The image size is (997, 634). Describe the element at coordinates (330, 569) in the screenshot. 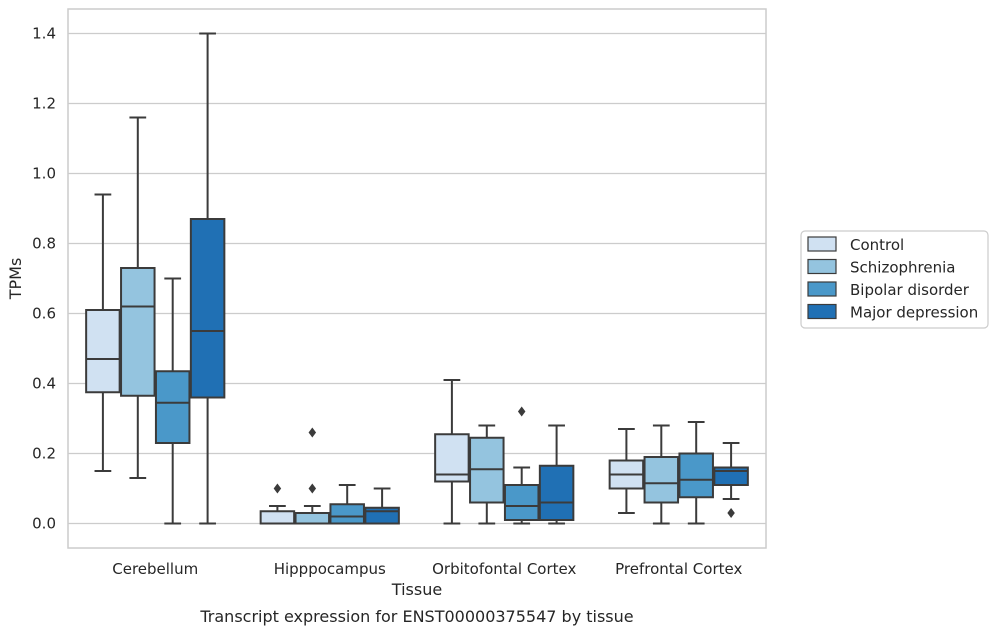

I see `x-tick-label: Hipppocampus` at that location.